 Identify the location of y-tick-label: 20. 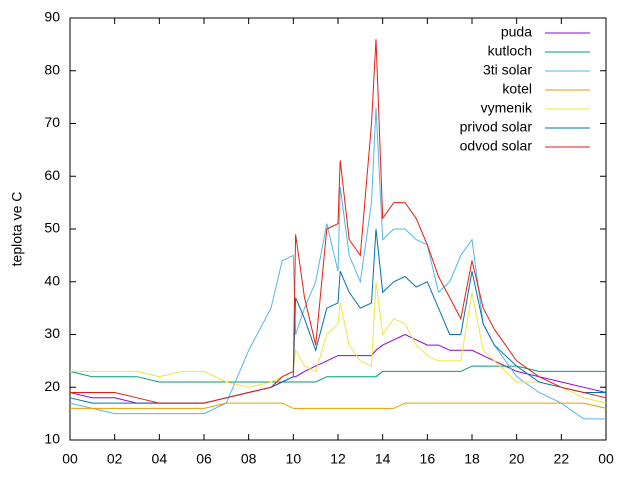
(52, 386).